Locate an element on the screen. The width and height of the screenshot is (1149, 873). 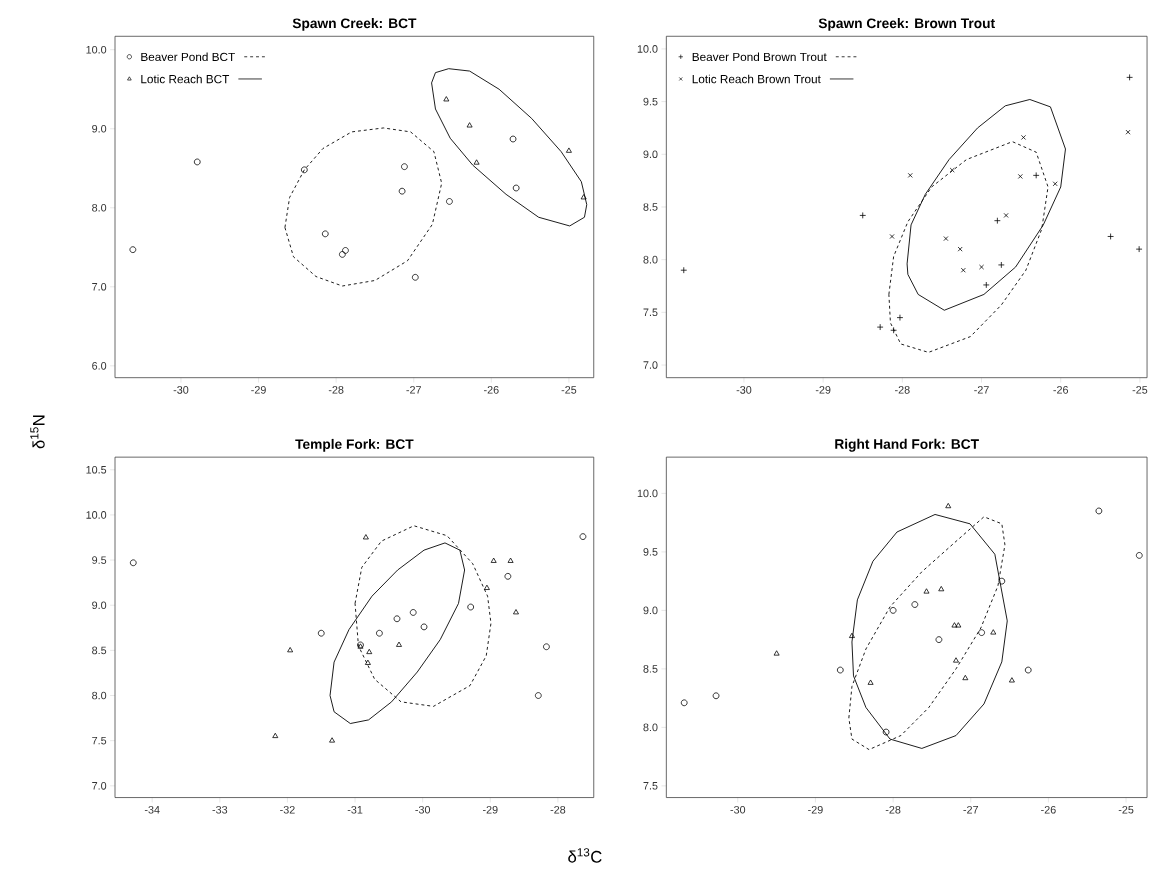
x-tick-label: -34 is located at coordinates (152, 809).